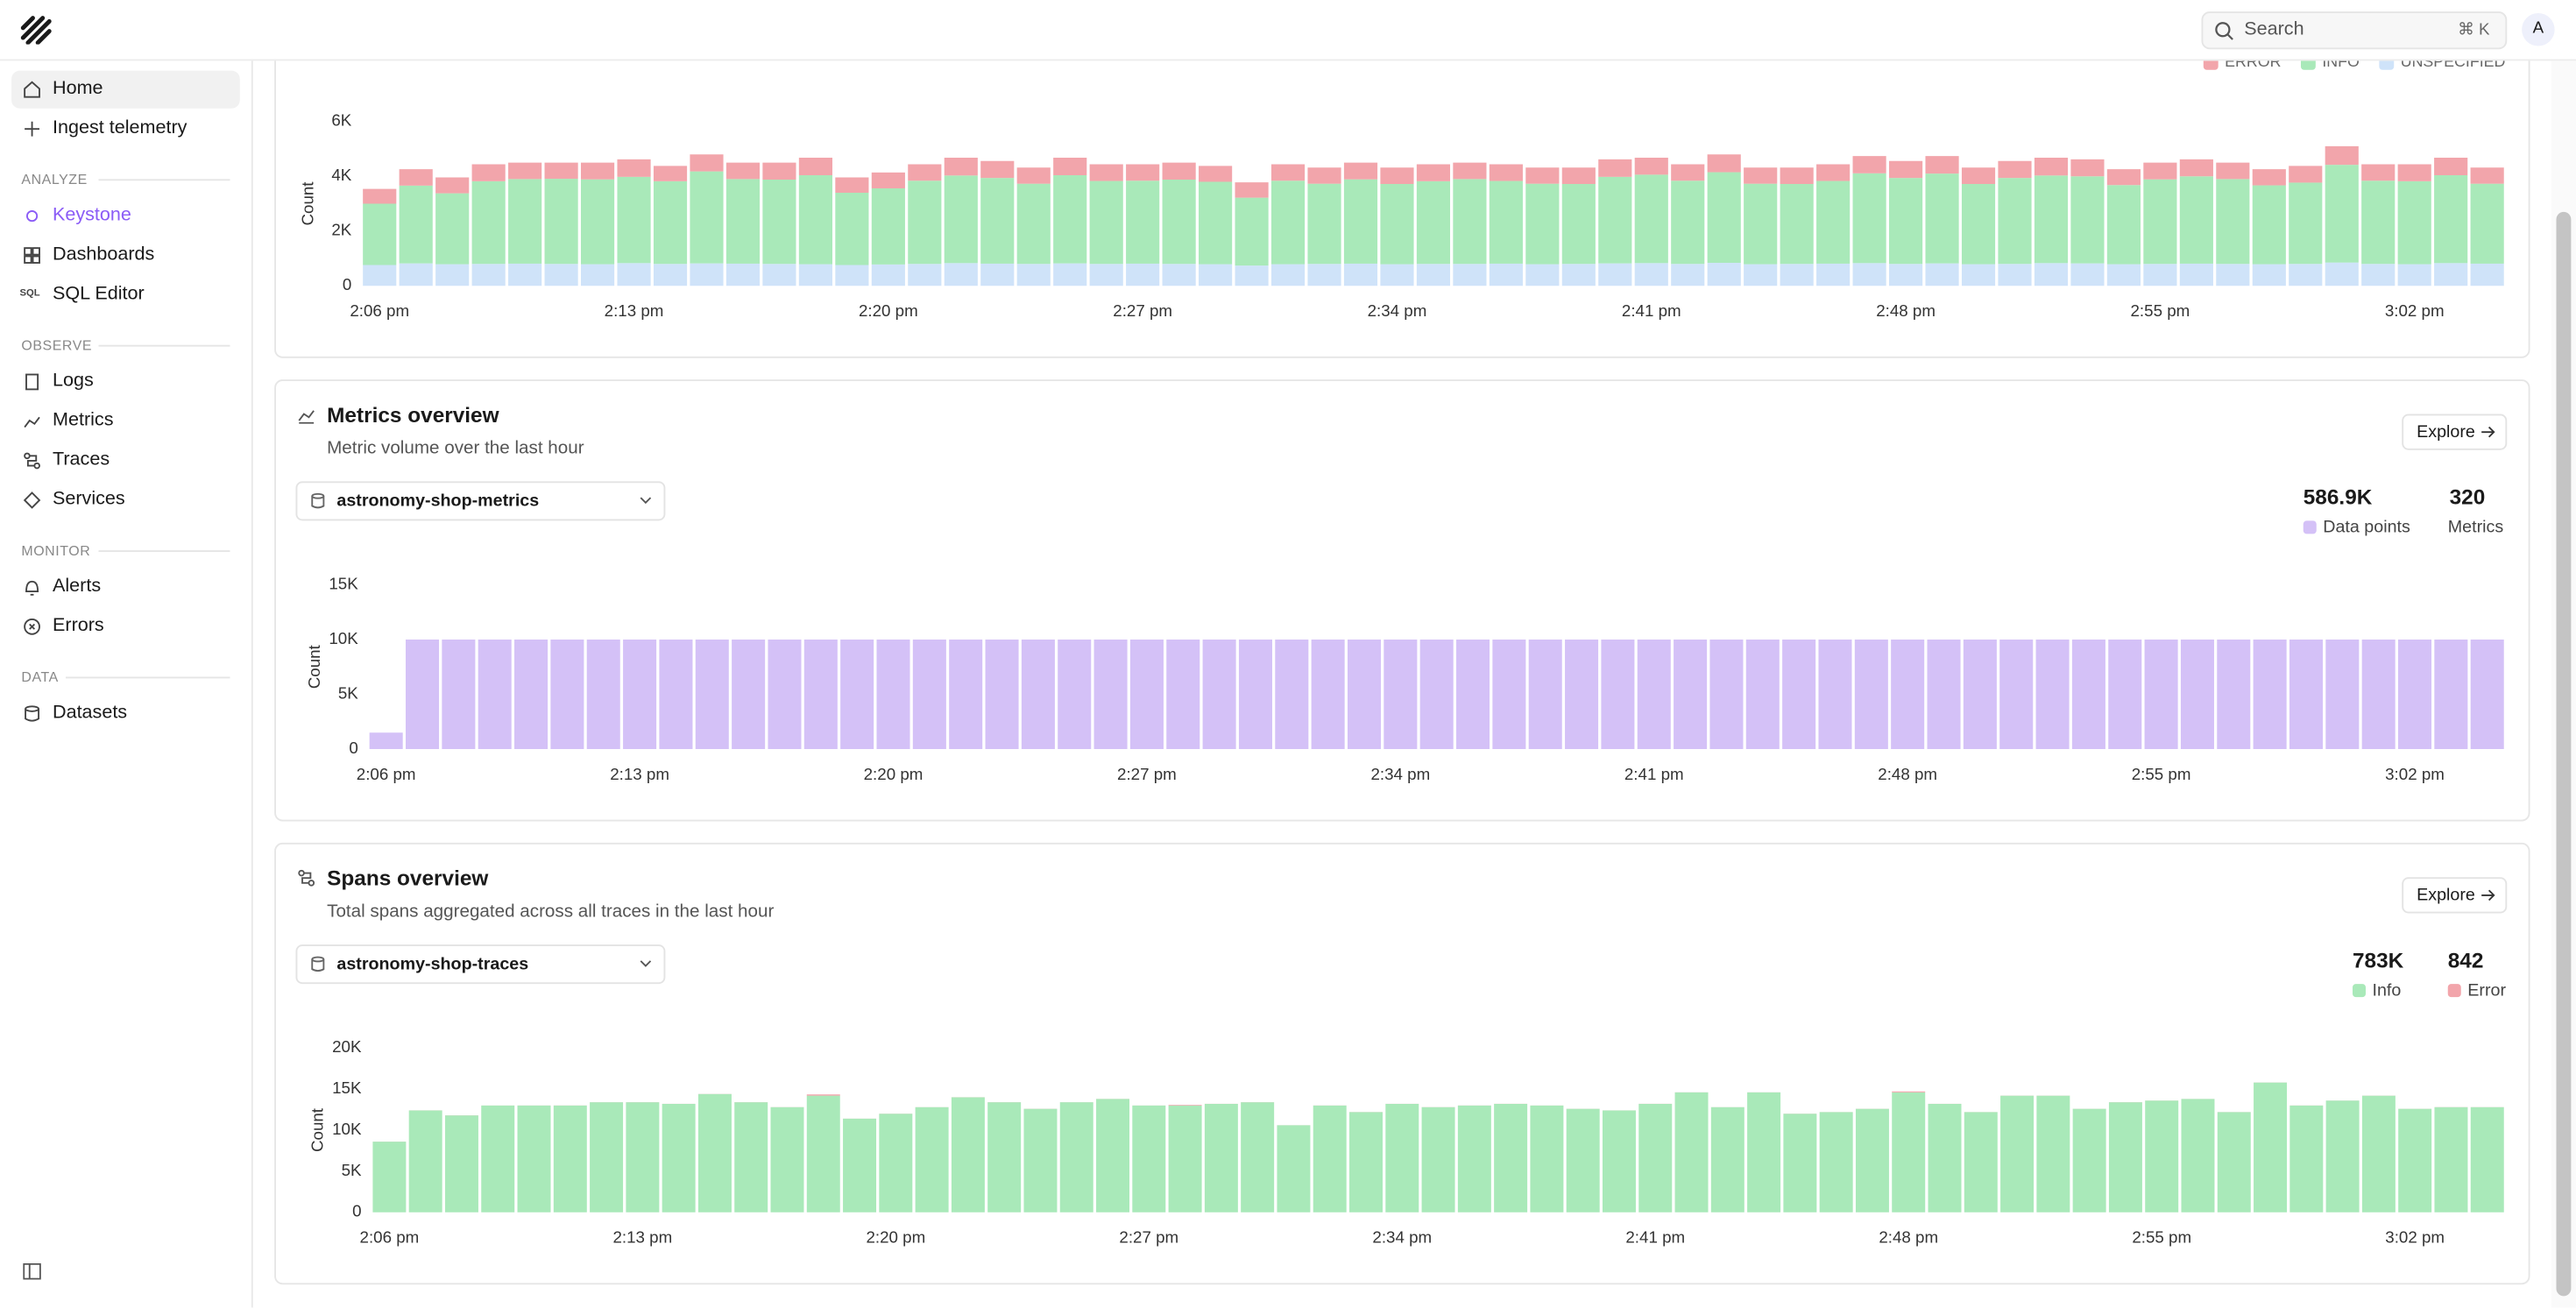  I want to click on y-tick-label: 6K, so click(341, 120).